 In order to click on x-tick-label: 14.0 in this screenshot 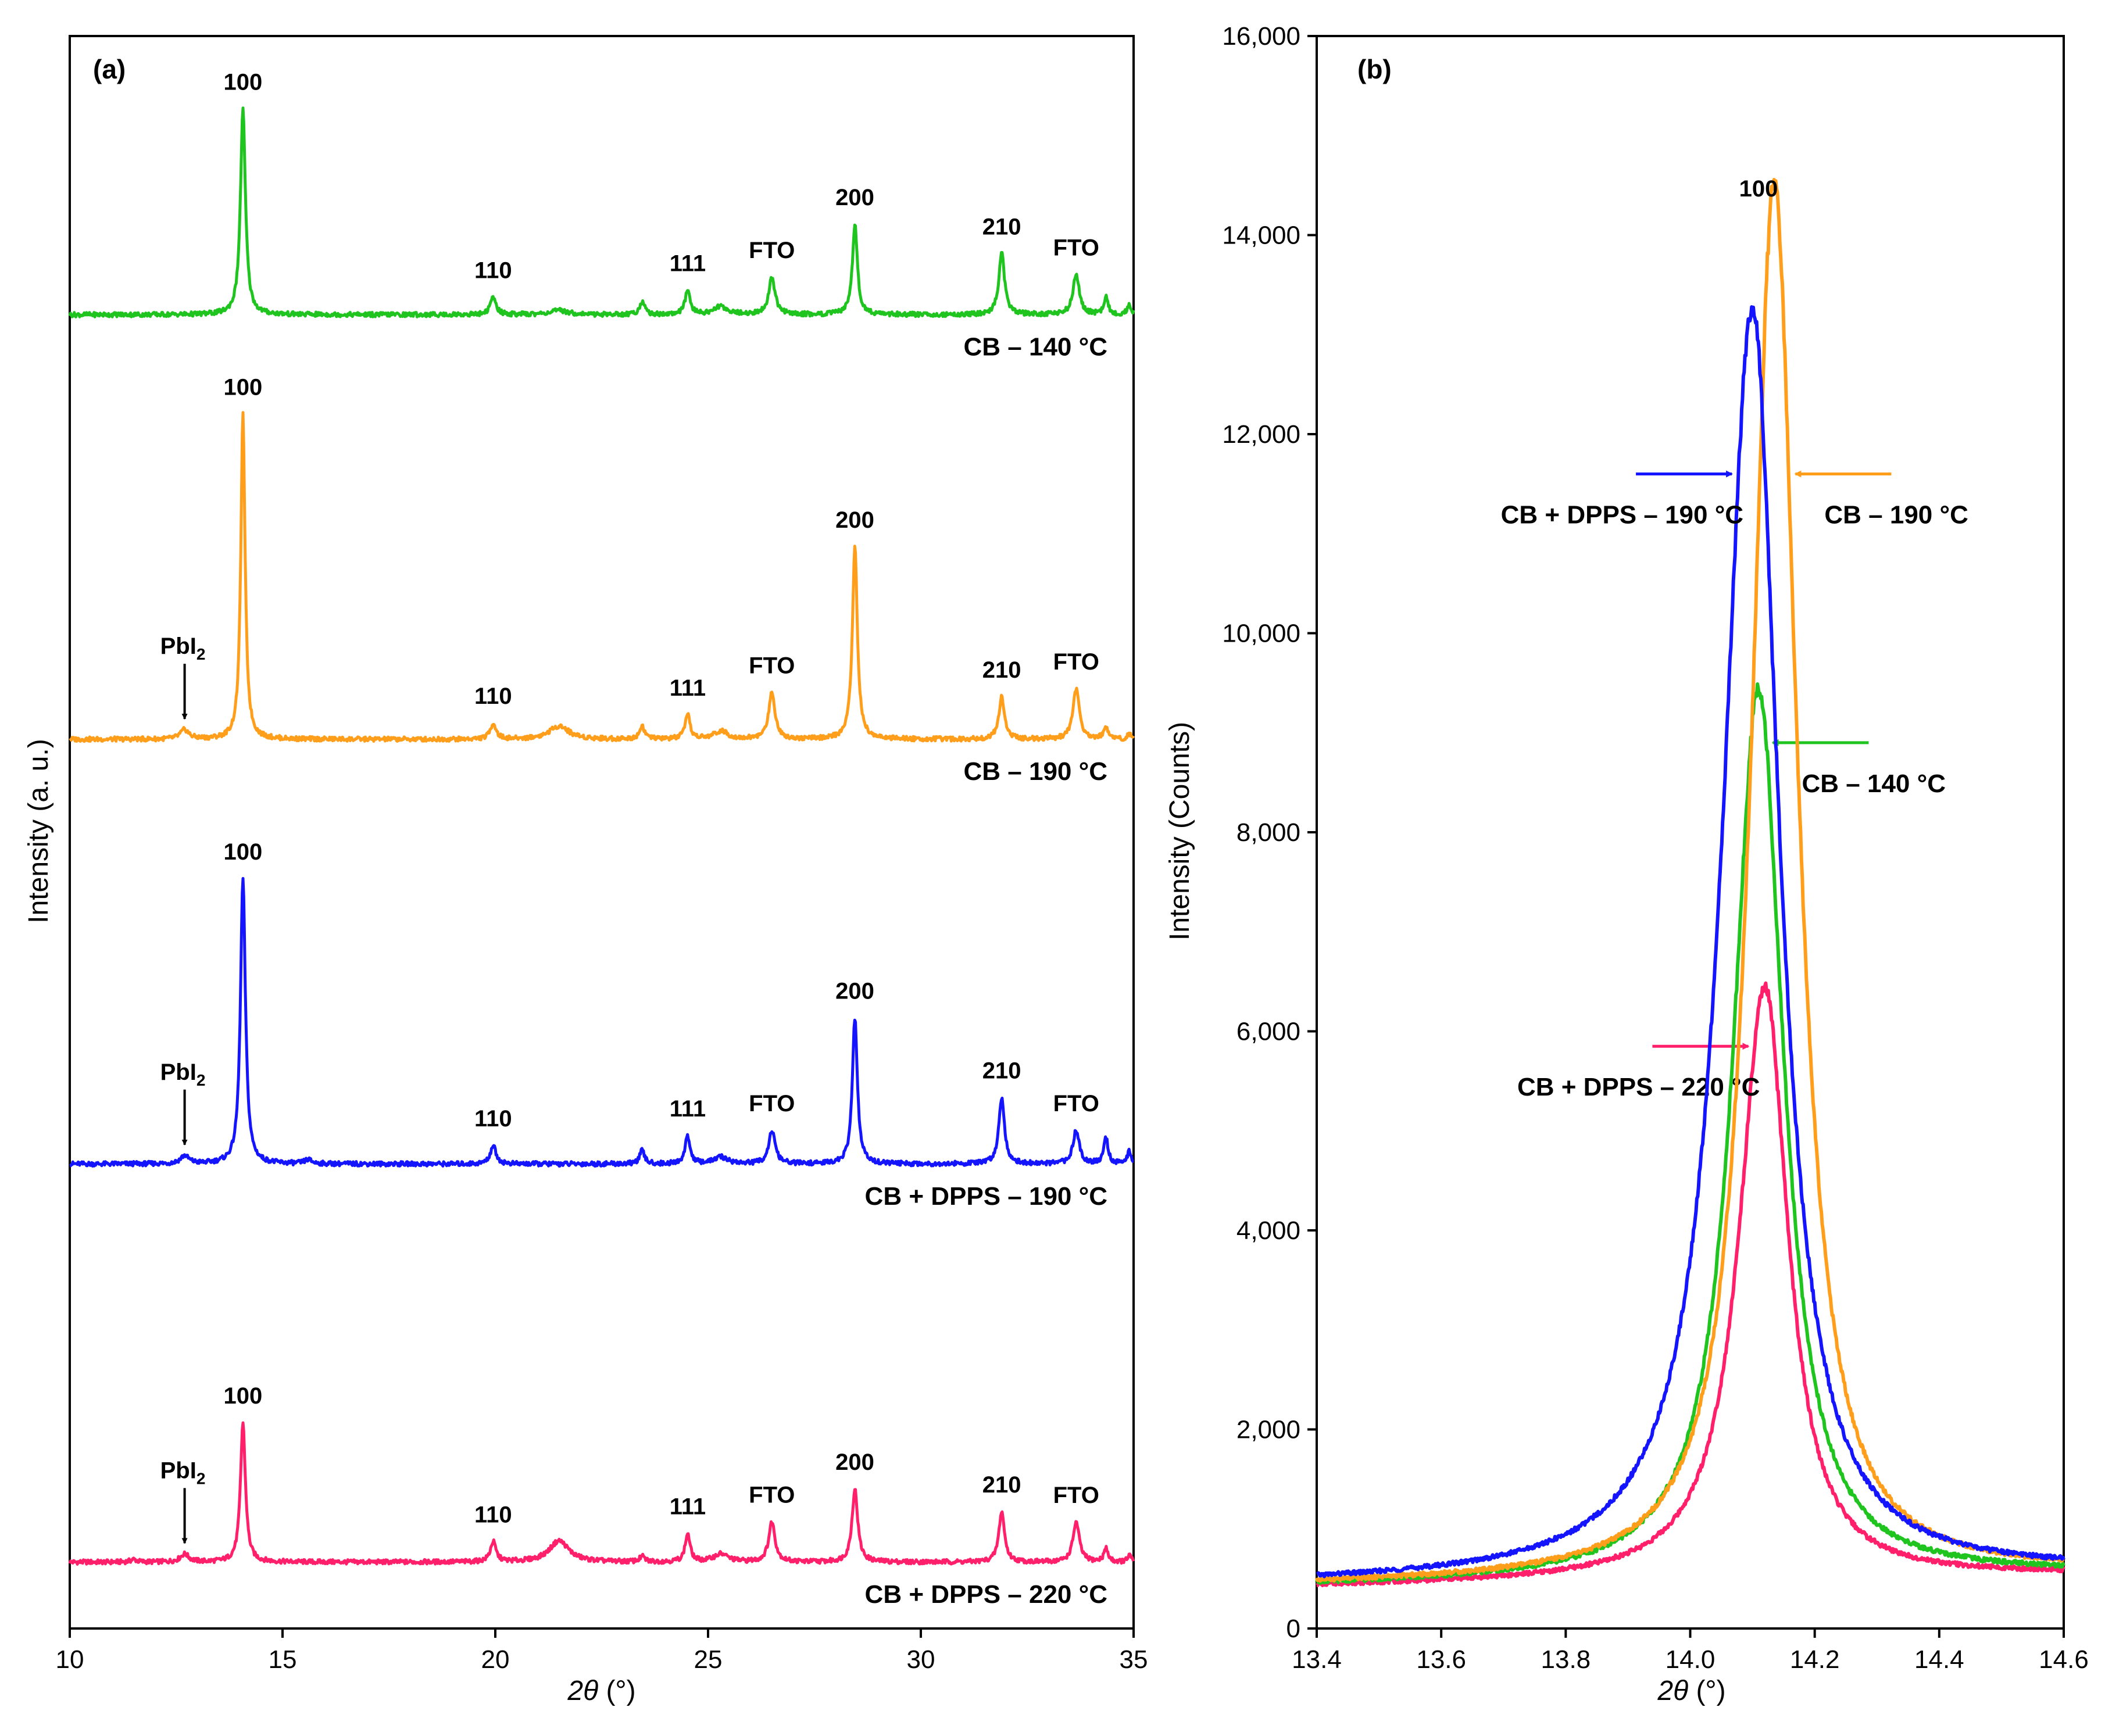, I will do `click(1691, 1659)`.